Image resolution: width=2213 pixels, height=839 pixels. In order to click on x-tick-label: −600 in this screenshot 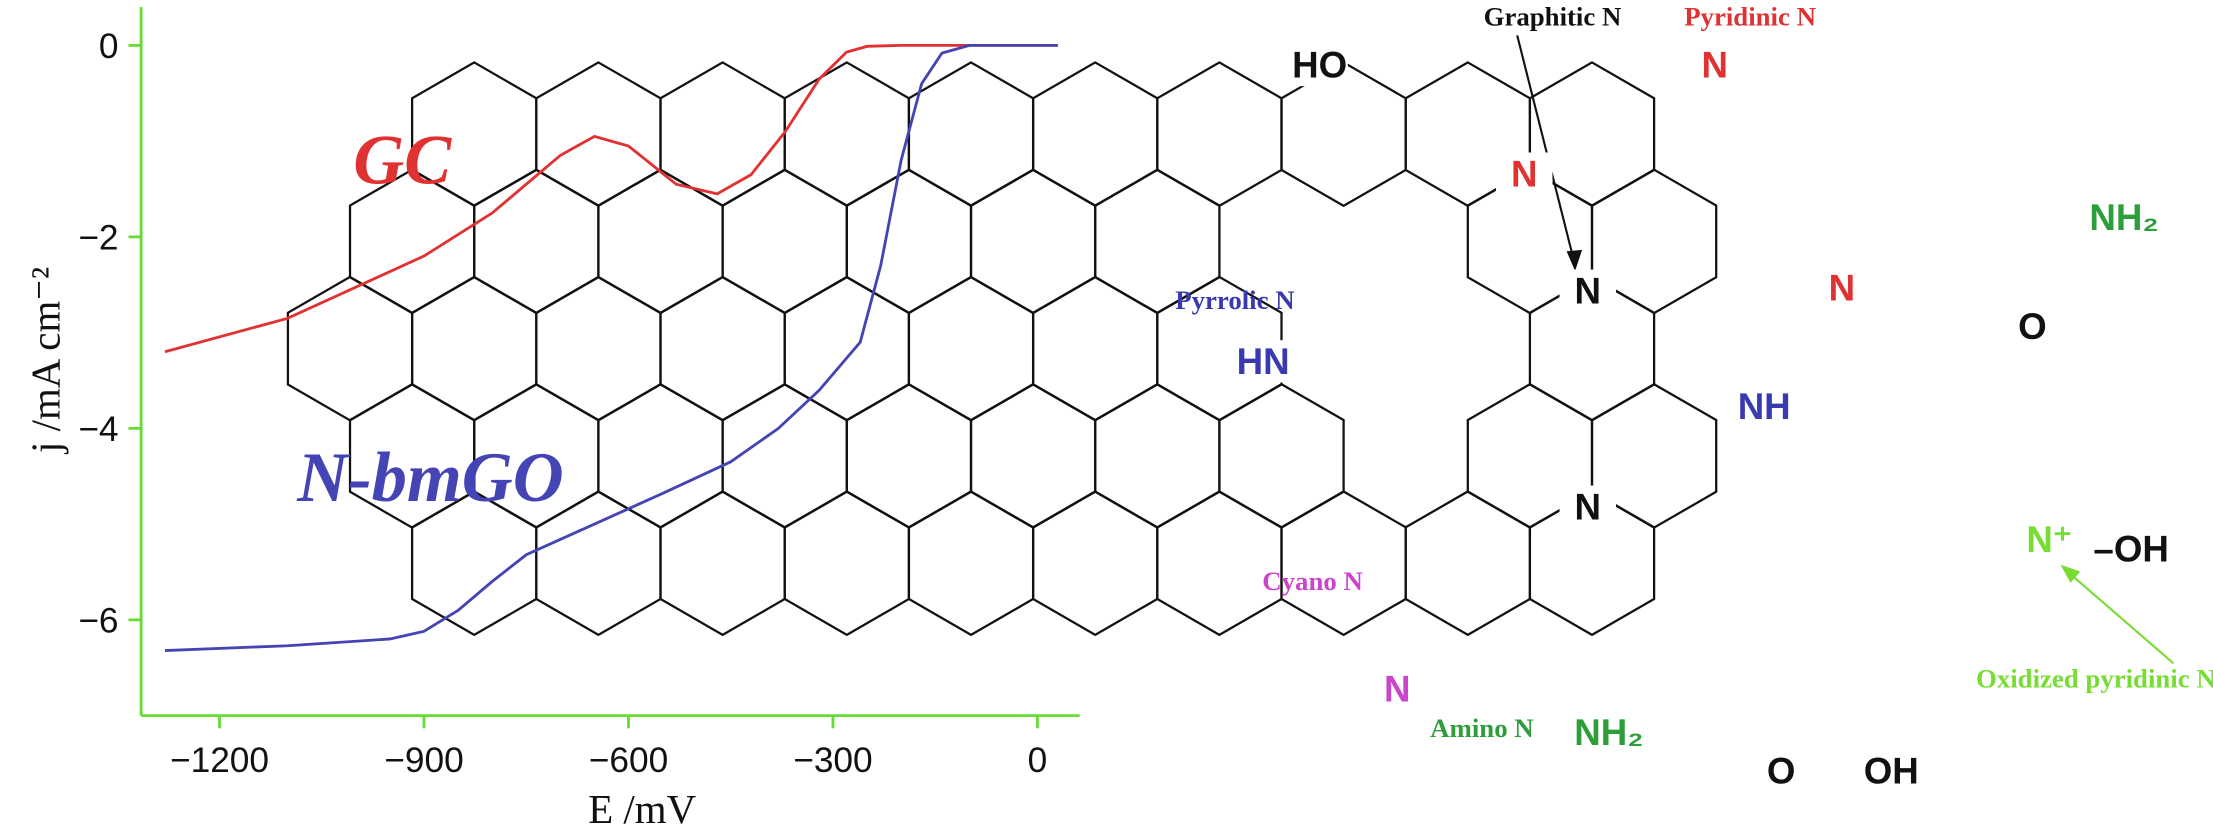, I will do `click(628, 760)`.